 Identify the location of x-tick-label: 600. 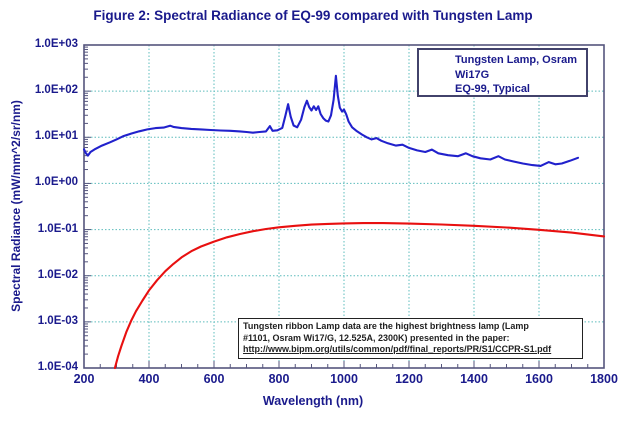
(214, 379).